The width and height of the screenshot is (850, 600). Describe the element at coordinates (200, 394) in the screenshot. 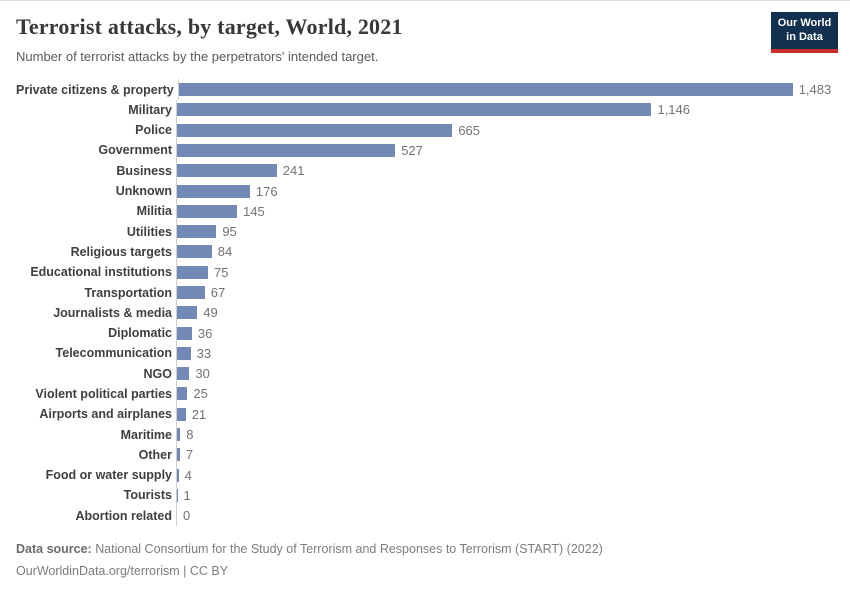

I see `value-label: 25` at that location.